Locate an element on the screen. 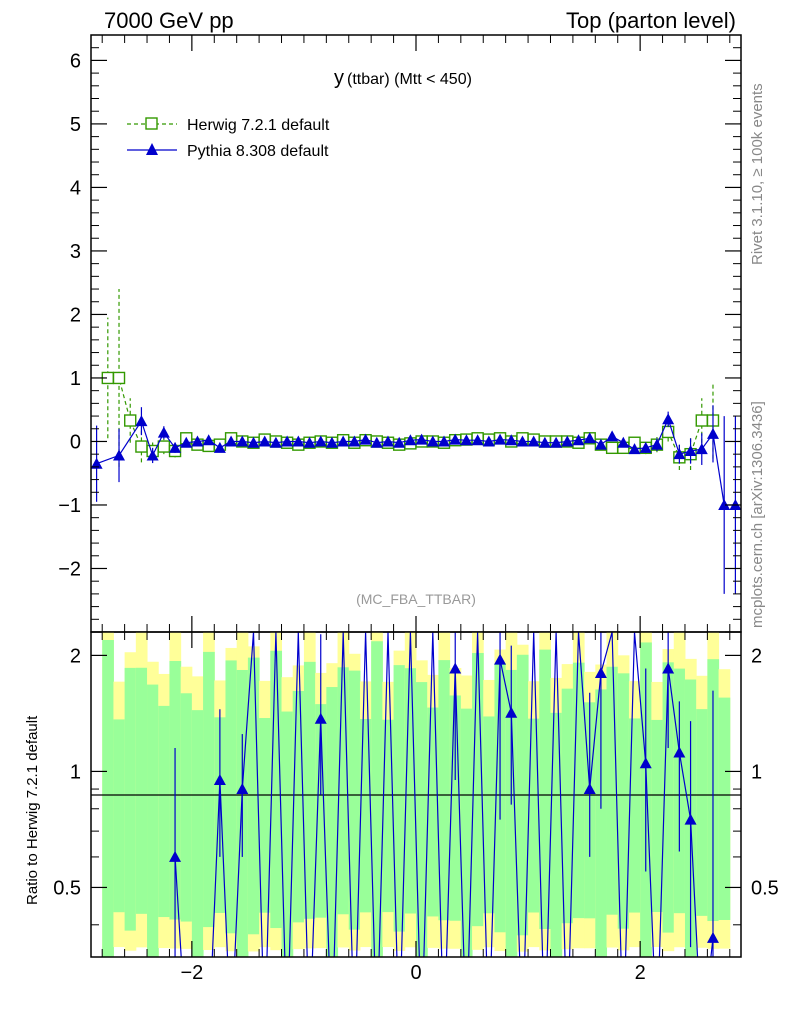 This screenshot has width=786, height=1024. ratio-y-tick-label-left: 1 is located at coordinates (75, 772).